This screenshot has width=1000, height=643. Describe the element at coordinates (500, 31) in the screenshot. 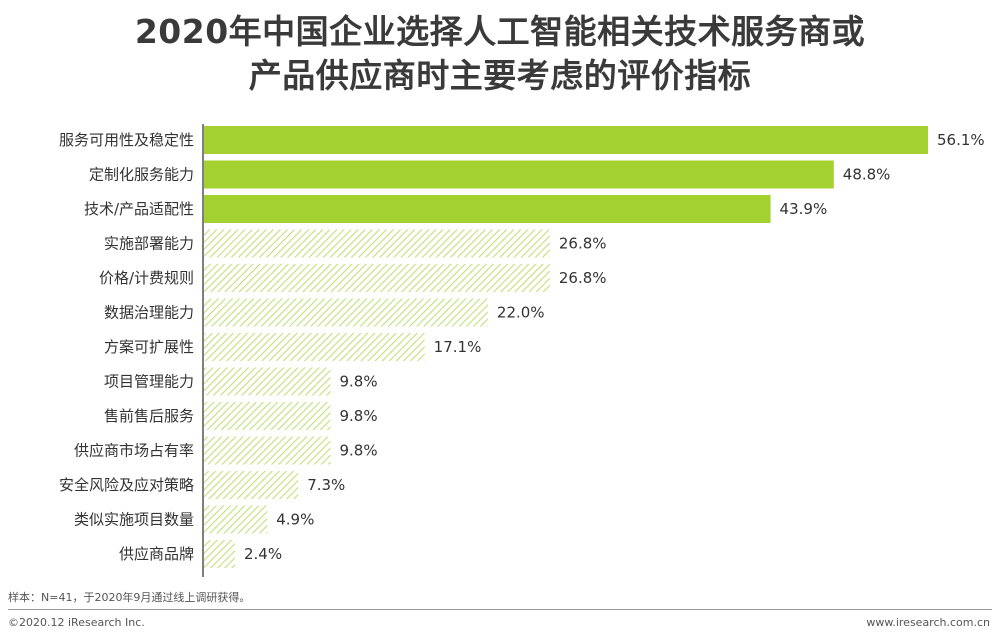

I see `chart-title-line-1: 2020年中国企业选择人工智能相关技术服务商或` at that location.